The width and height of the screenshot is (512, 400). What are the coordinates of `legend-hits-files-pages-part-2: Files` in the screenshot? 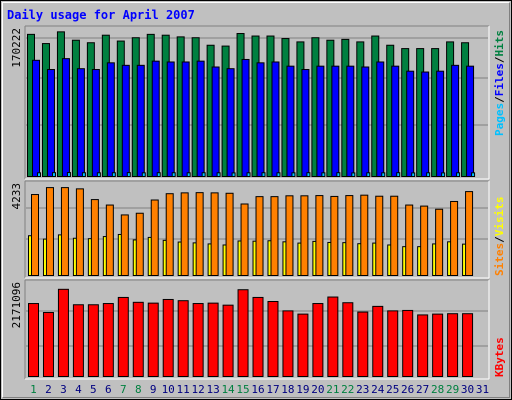 It's located at (499, 79).